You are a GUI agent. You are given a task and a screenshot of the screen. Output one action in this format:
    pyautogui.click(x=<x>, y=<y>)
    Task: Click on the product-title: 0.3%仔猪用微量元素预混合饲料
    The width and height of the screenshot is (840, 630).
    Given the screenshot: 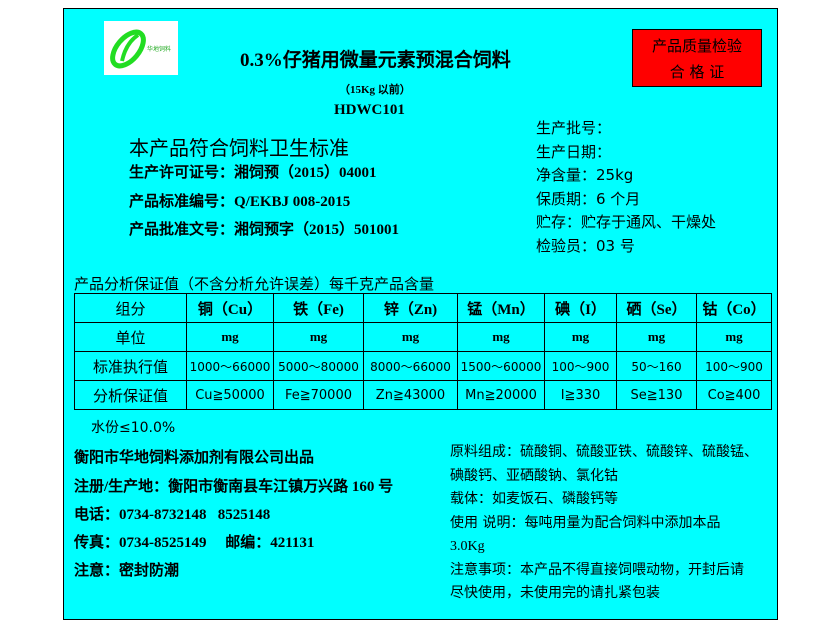 What is the action you would take?
    pyautogui.click(x=375, y=60)
    